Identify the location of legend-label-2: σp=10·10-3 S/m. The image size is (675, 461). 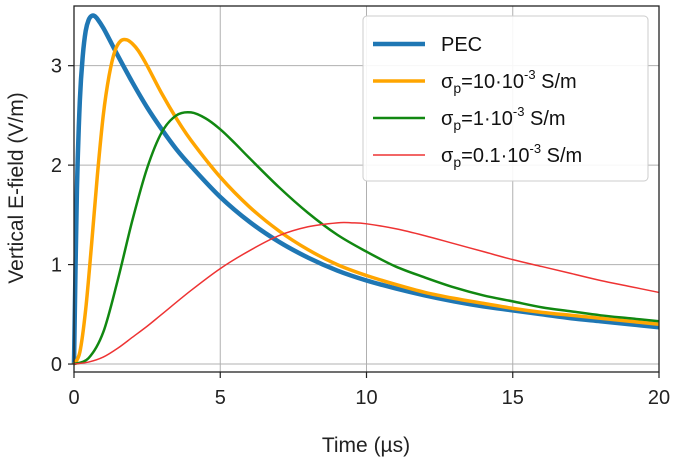
(509, 81).